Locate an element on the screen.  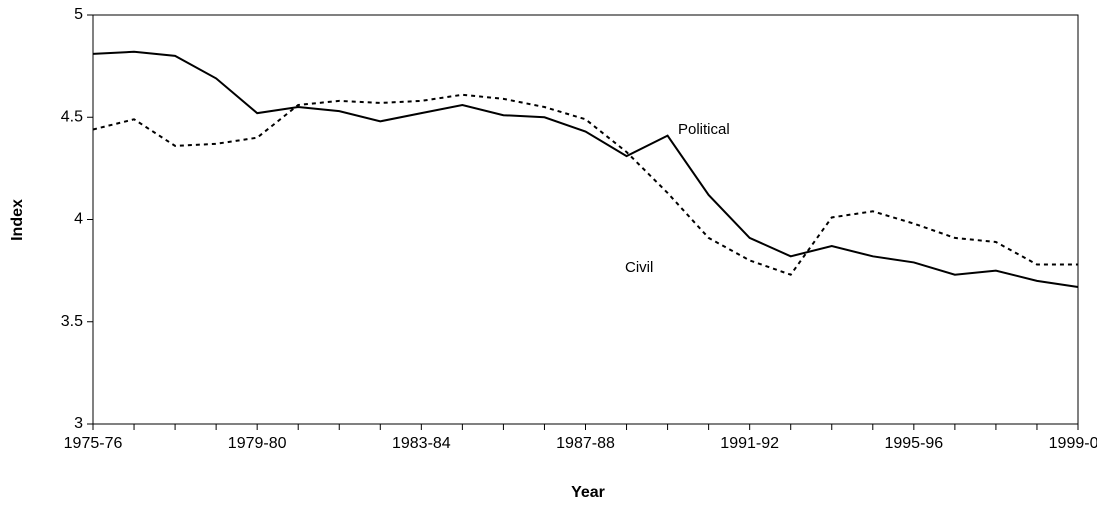
x-tick-label: 1987-88 is located at coordinates (585, 443).